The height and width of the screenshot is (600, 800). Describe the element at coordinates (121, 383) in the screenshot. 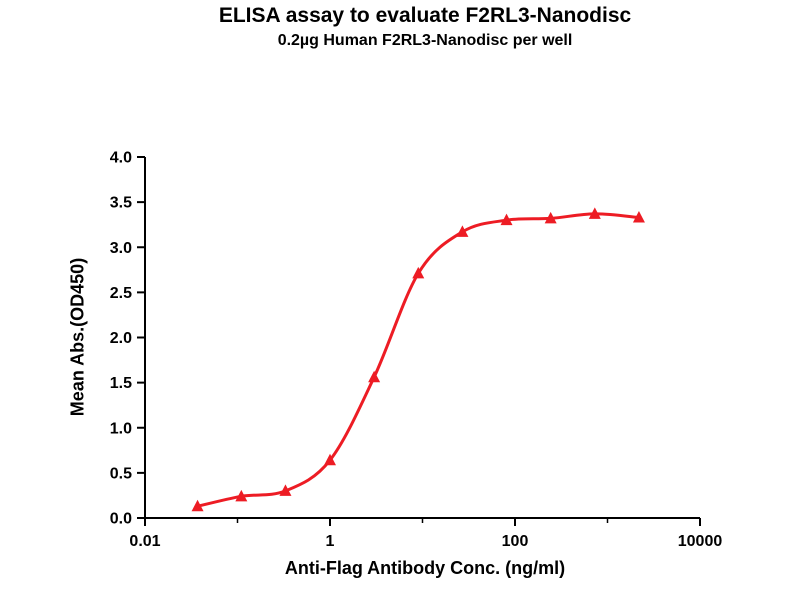

I see `y-tick-label: 1.5` at that location.